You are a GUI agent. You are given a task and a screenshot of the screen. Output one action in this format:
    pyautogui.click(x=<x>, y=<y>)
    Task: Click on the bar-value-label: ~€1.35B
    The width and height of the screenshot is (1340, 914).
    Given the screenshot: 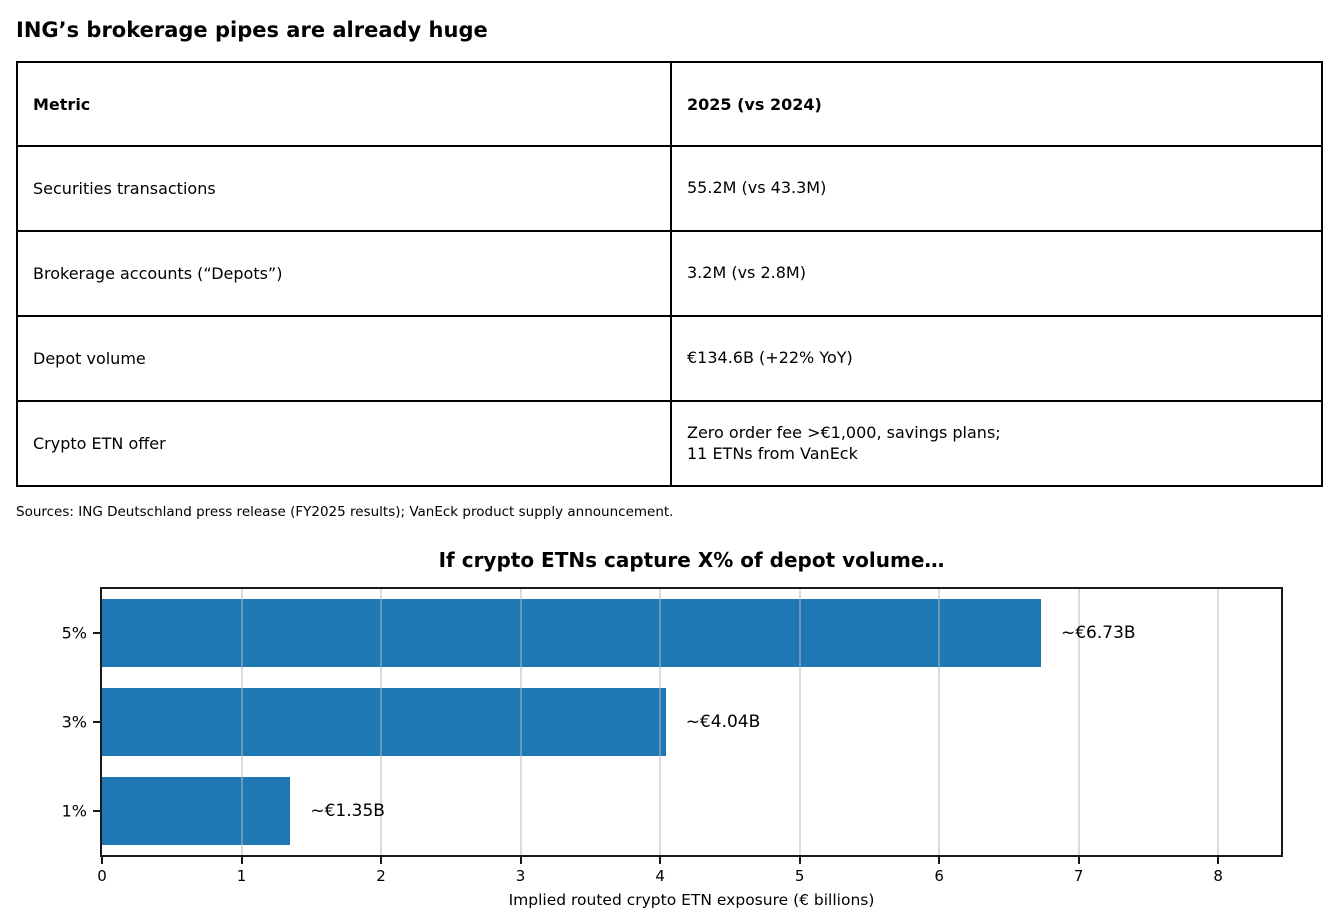 What is the action you would take?
    pyautogui.click(x=347, y=810)
    